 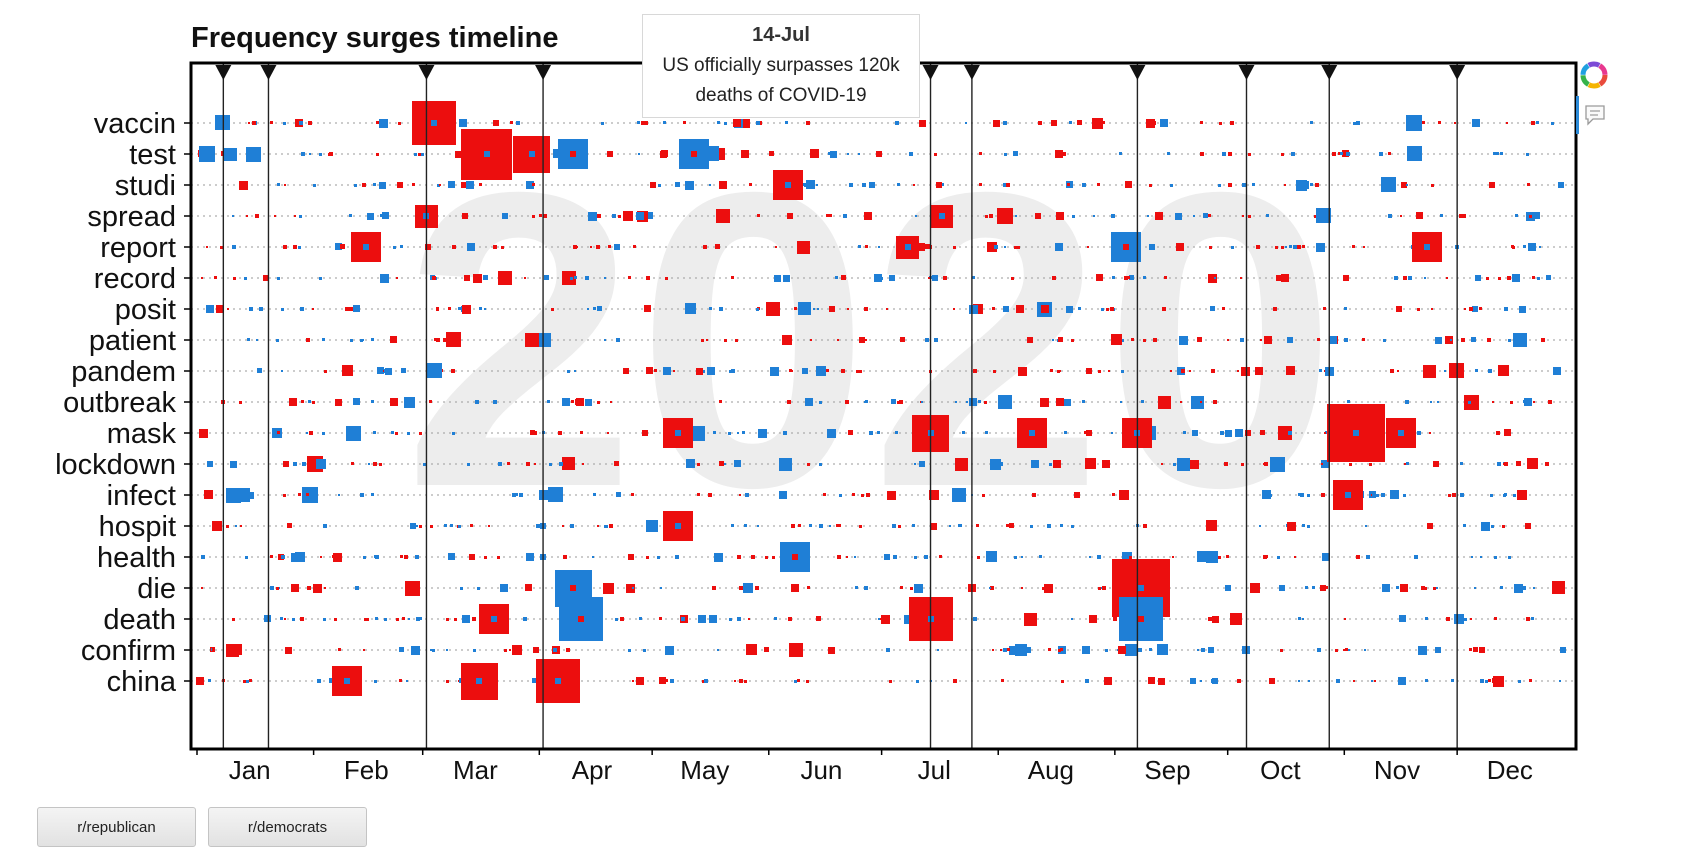 What do you see at coordinates (115, 465) in the screenshot?
I see `term-label-lockdown: lockdown` at bounding box center [115, 465].